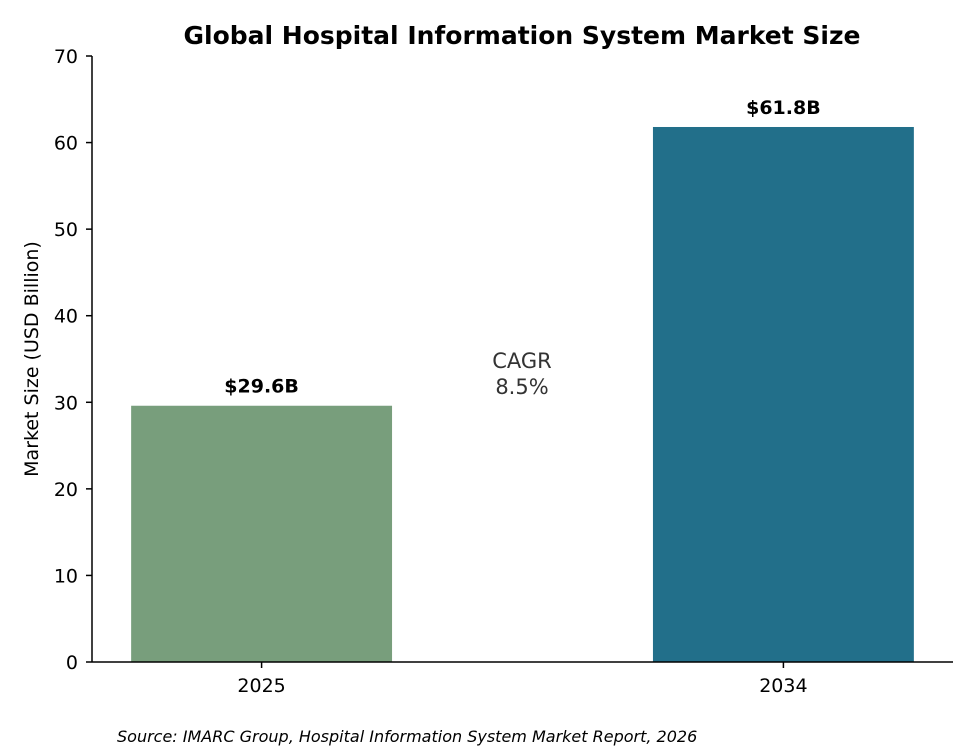 The height and width of the screenshot is (750, 975). What do you see at coordinates (521, 387) in the screenshot?
I see `cagr-value: 8.5%` at bounding box center [521, 387].